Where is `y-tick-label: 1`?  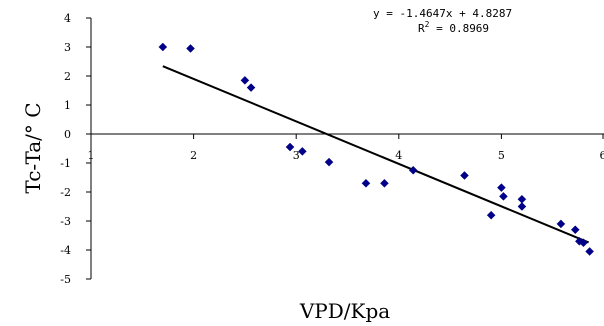 y-tick-label: 1 is located at coordinates (67, 105).